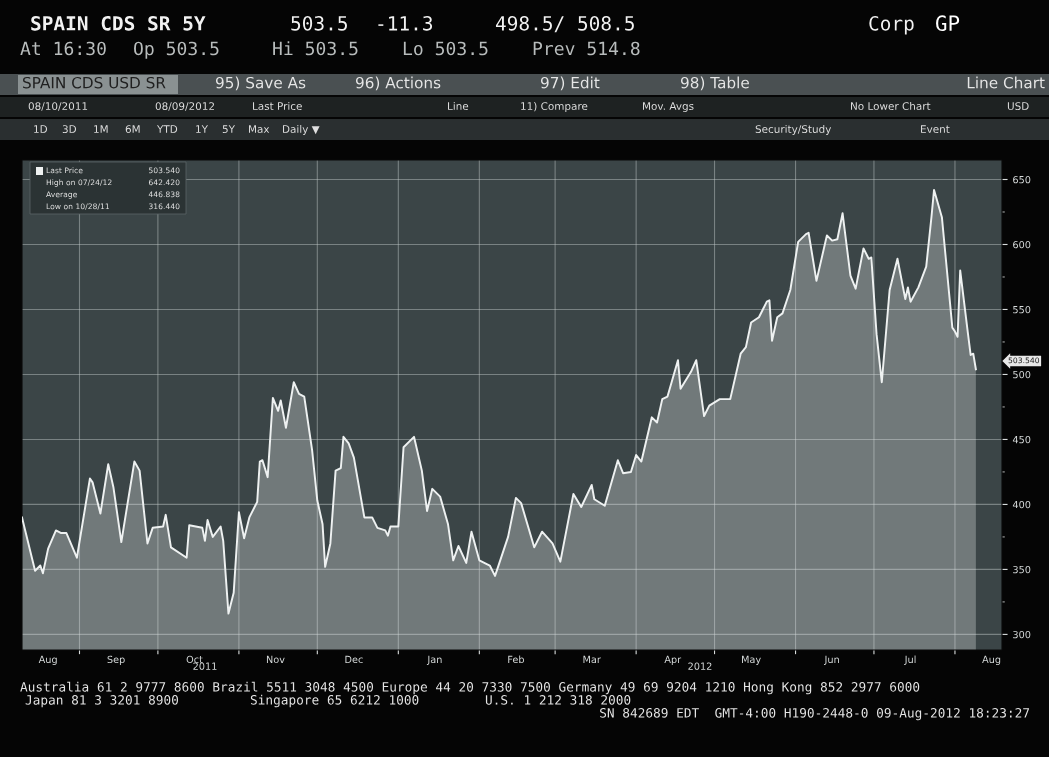 The width and height of the screenshot is (1049, 757). I want to click on y-tick-label: 400, so click(1021, 504).